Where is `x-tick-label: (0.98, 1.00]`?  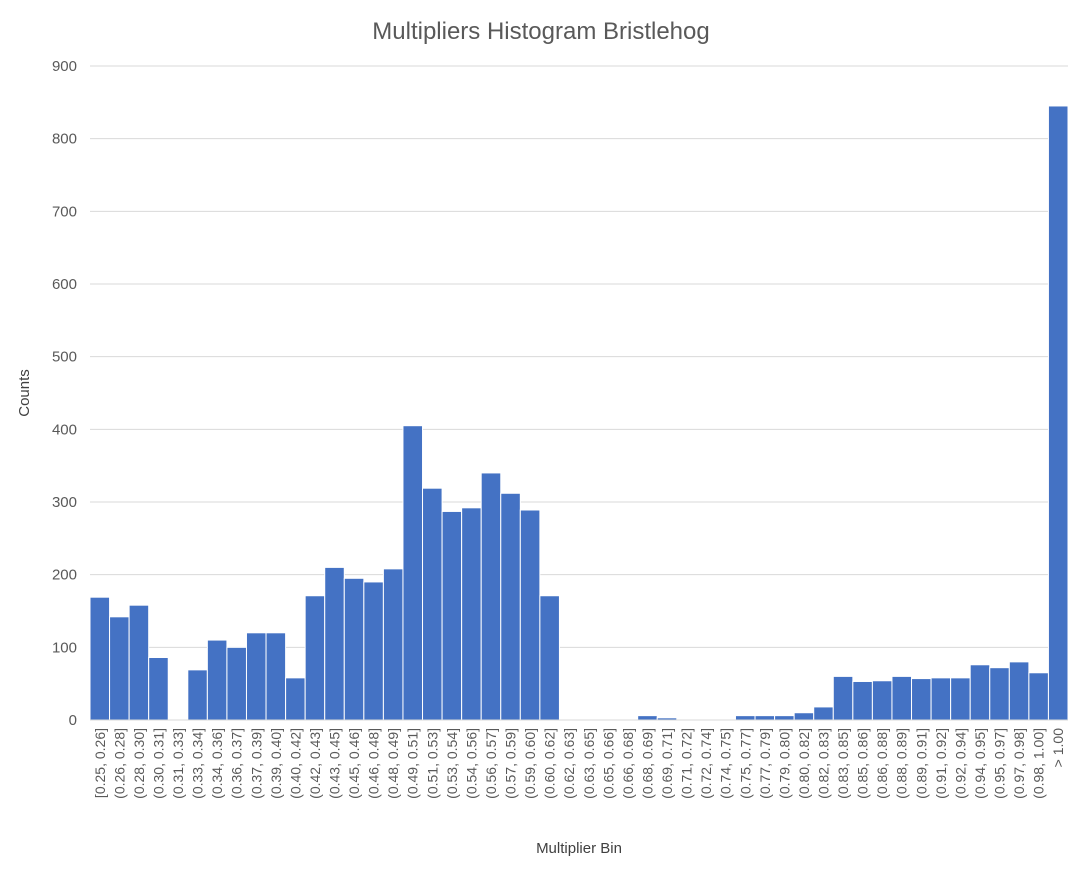
x-tick-label: (0.98, 1.00] is located at coordinates (1039, 763).